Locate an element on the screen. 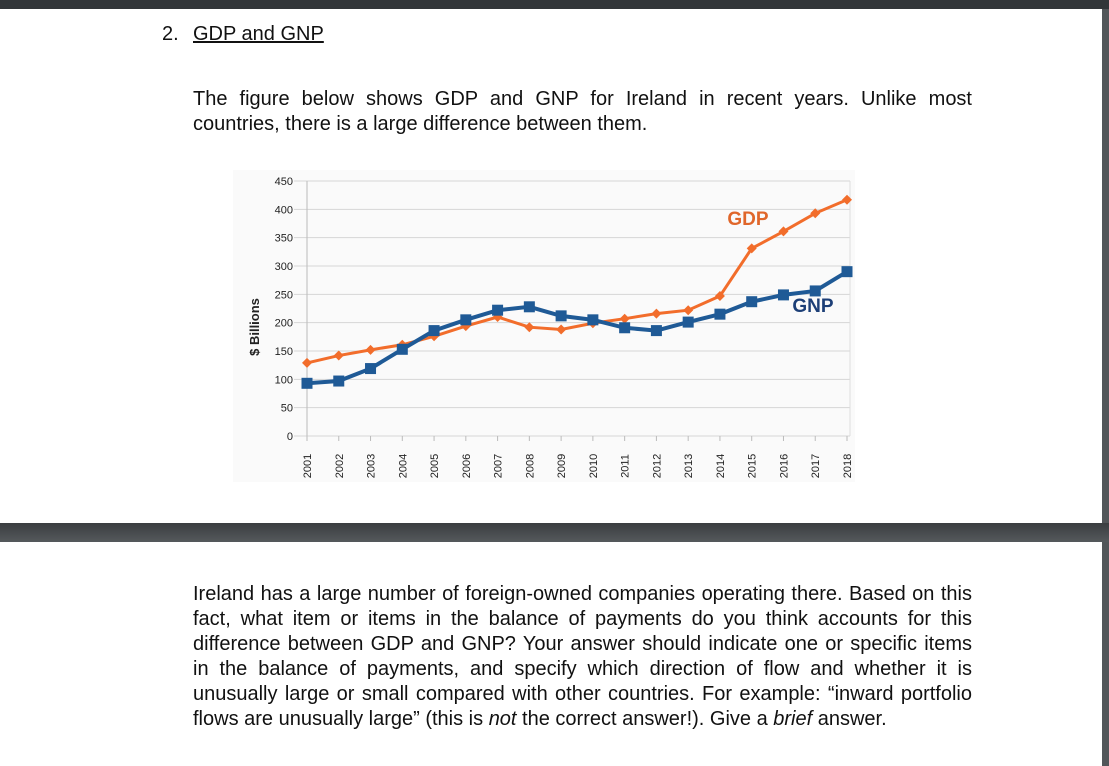 The image size is (1109, 766). y-tick-label: 0 is located at coordinates (290, 437).